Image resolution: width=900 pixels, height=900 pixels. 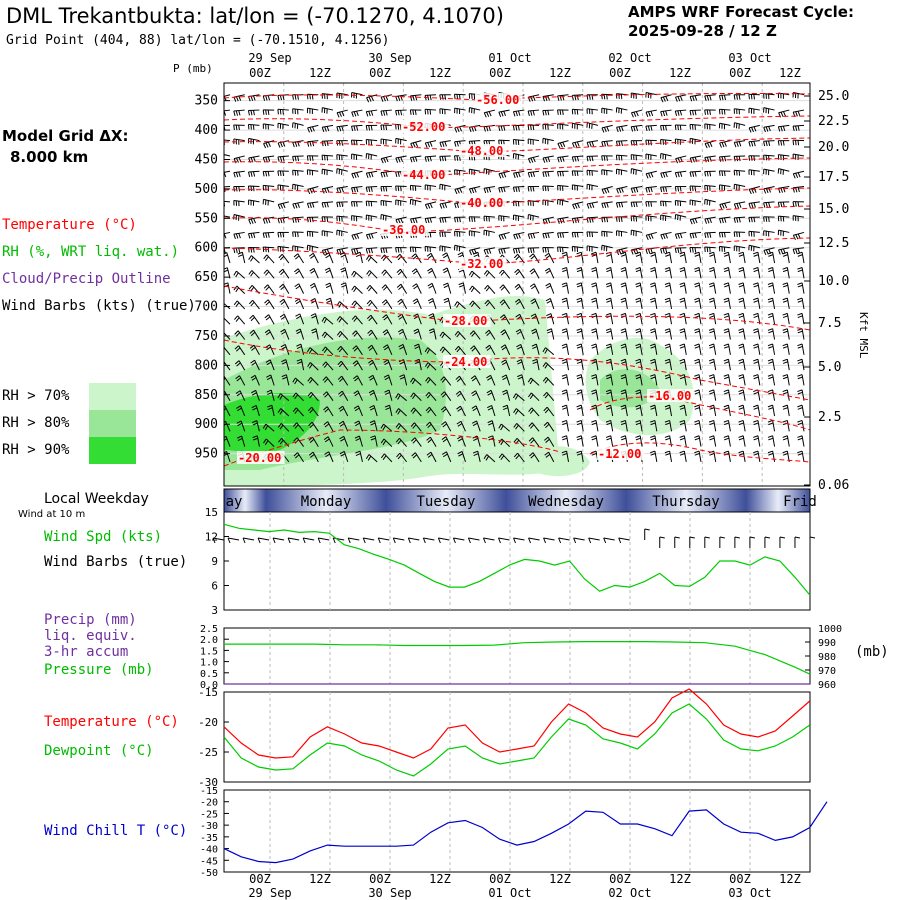 What do you see at coordinates (749, 58) in the screenshot?
I see `top-date-label: 03 Oct` at bounding box center [749, 58].